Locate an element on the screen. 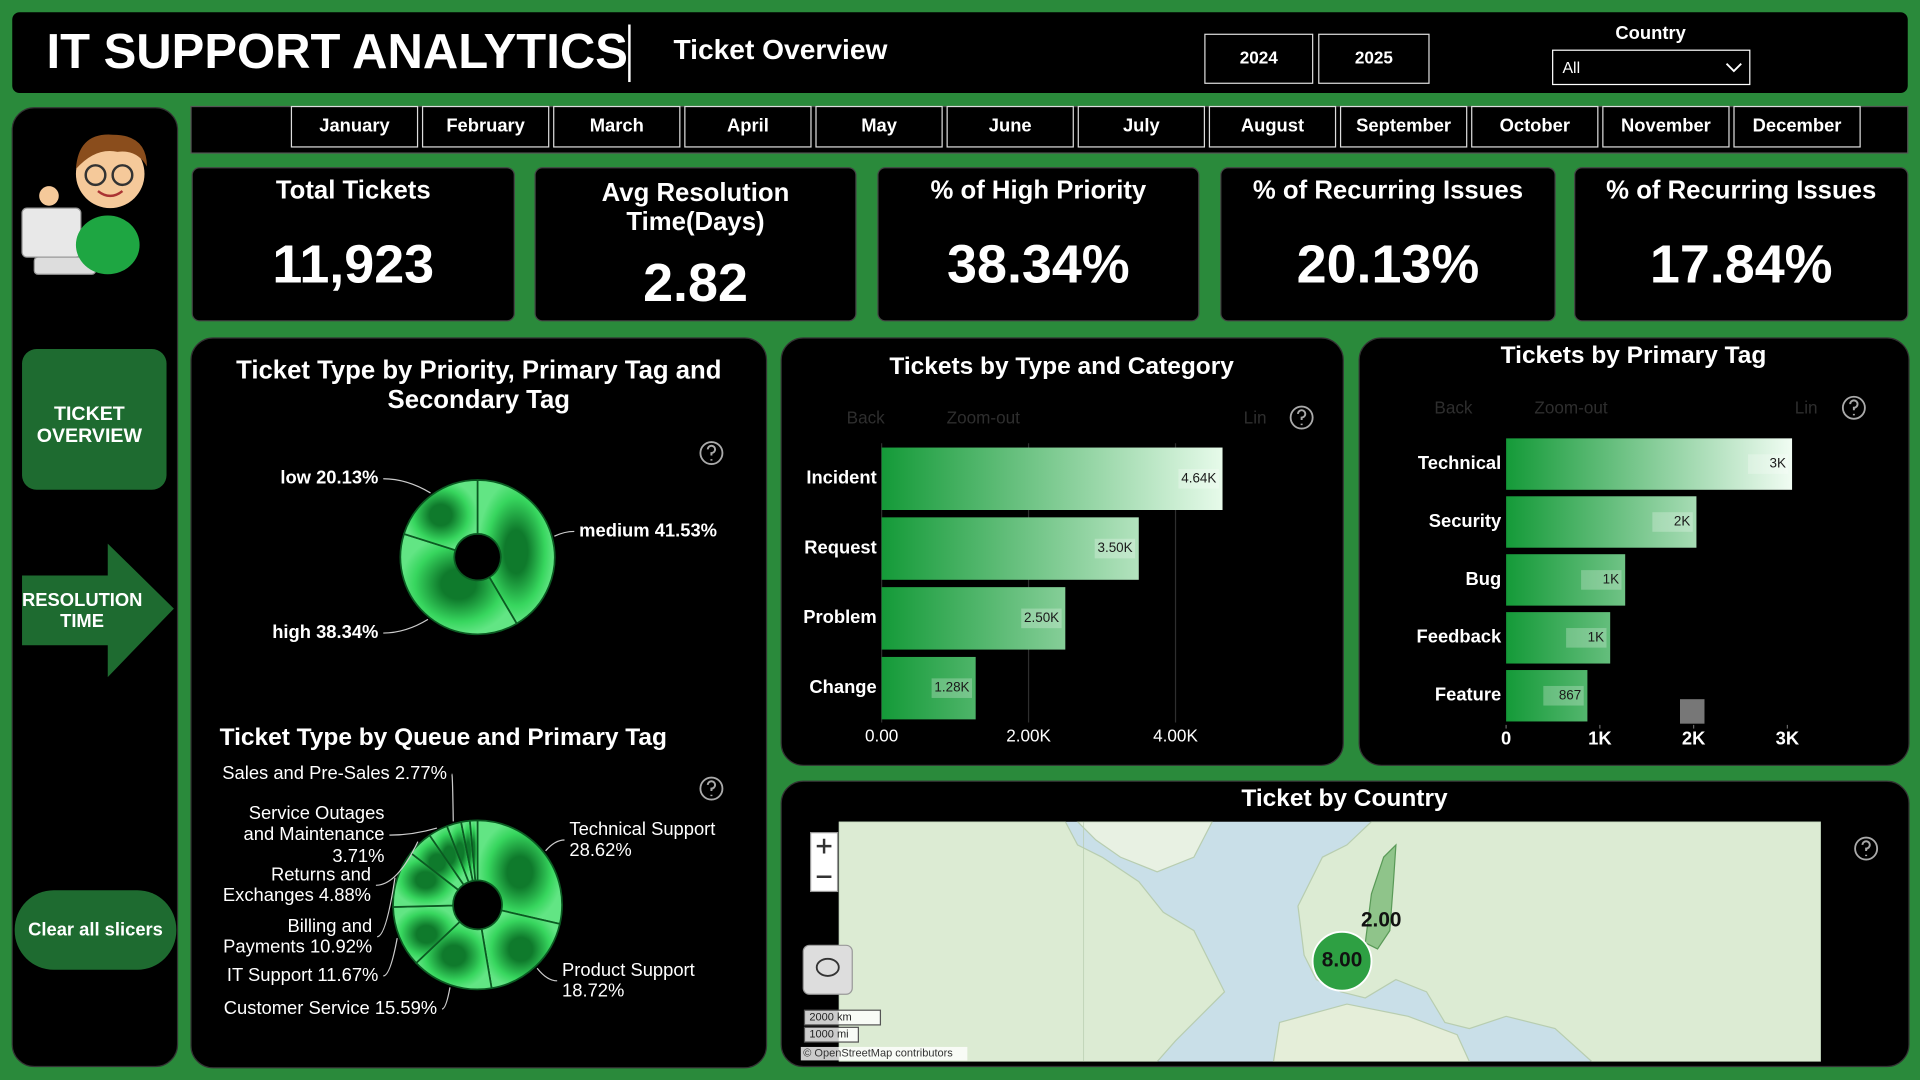 The width and height of the screenshot is (1920, 1080). x-tick-label: 1K is located at coordinates (1600, 737).